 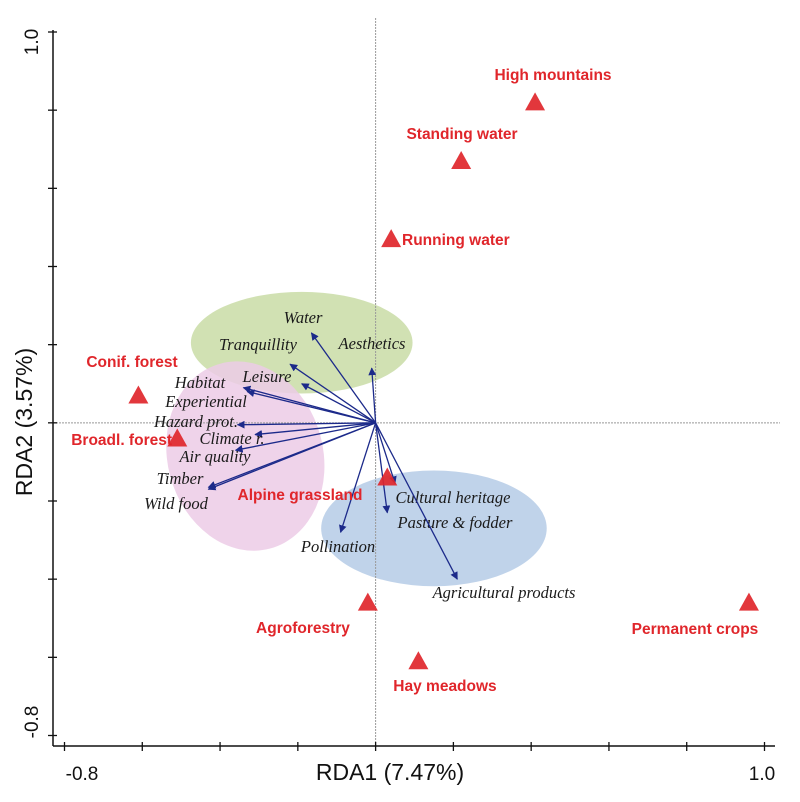 What do you see at coordinates (200, 382) in the screenshot?
I see `vector-label: Habitat` at bounding box center [200, 382].